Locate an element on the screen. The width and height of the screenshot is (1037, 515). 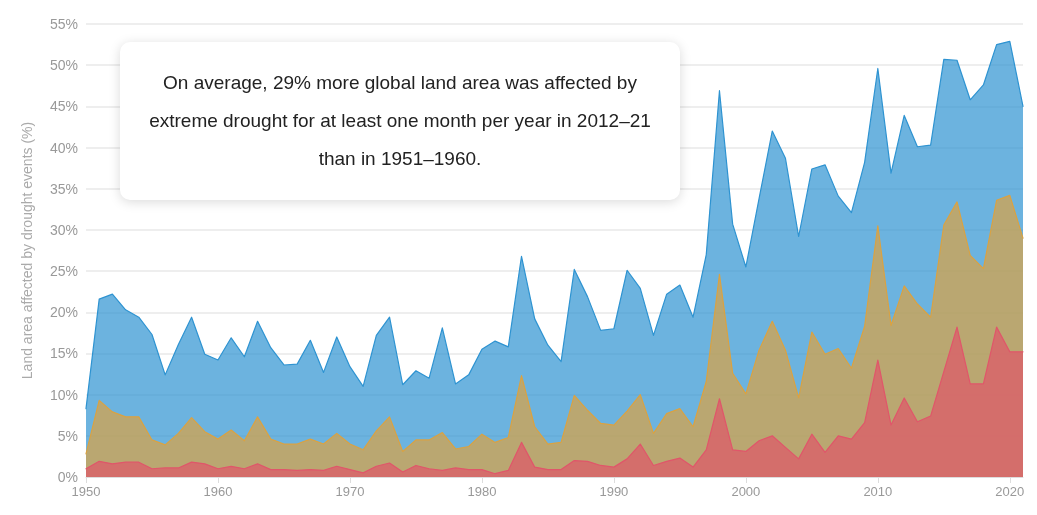
x-tick-label: 1950 is located at coordinates (86, 491).